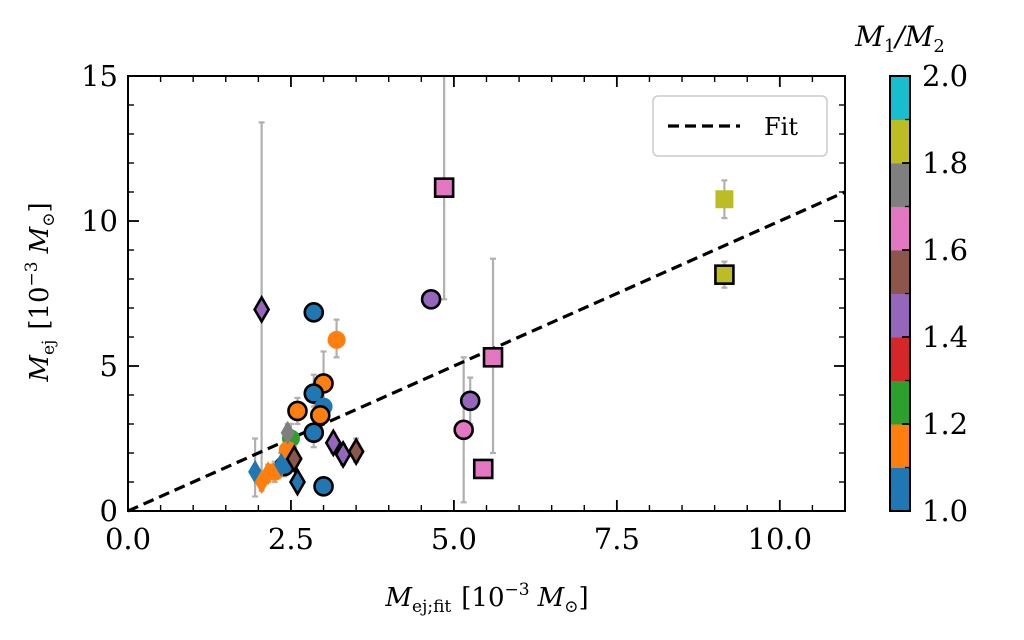  What do you see at coordinates (945, 337) in the screenshot?
I see `colorbar-tick-label: 1.4` at bounding box center [945, 337].